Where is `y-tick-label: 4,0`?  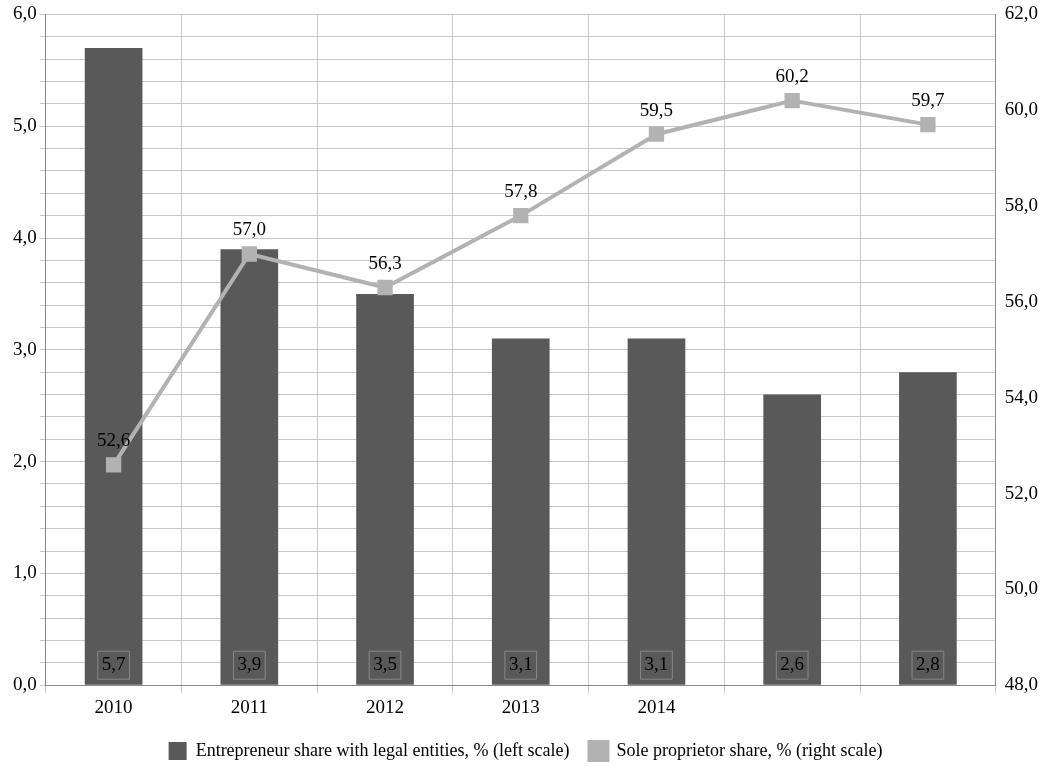 y-tick-label: 4,0 is located at coordinates (25, 236).